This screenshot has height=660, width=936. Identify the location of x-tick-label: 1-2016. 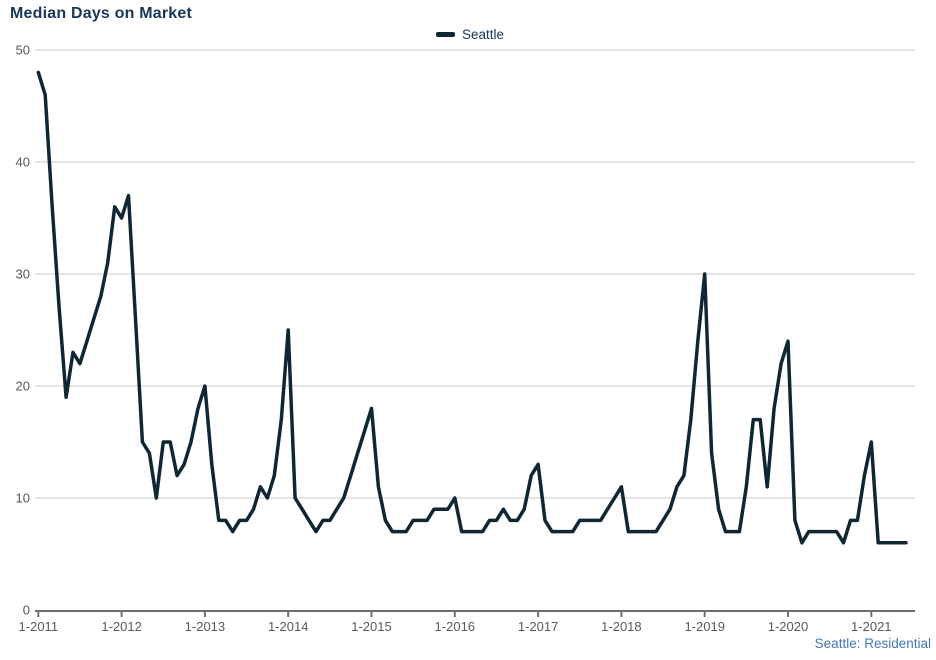
(455, 626).